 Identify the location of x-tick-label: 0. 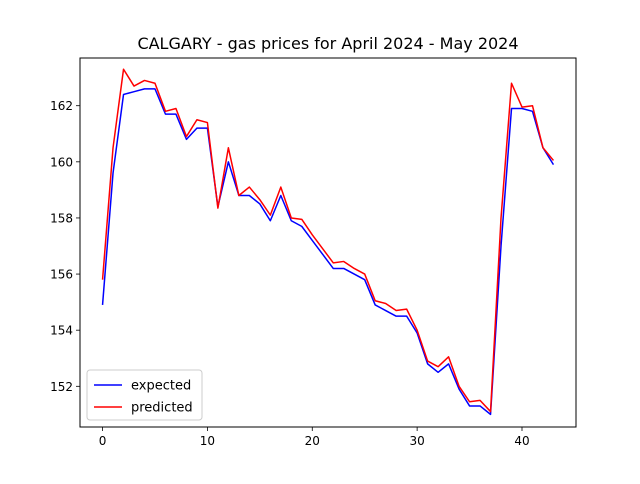
(103, 441).